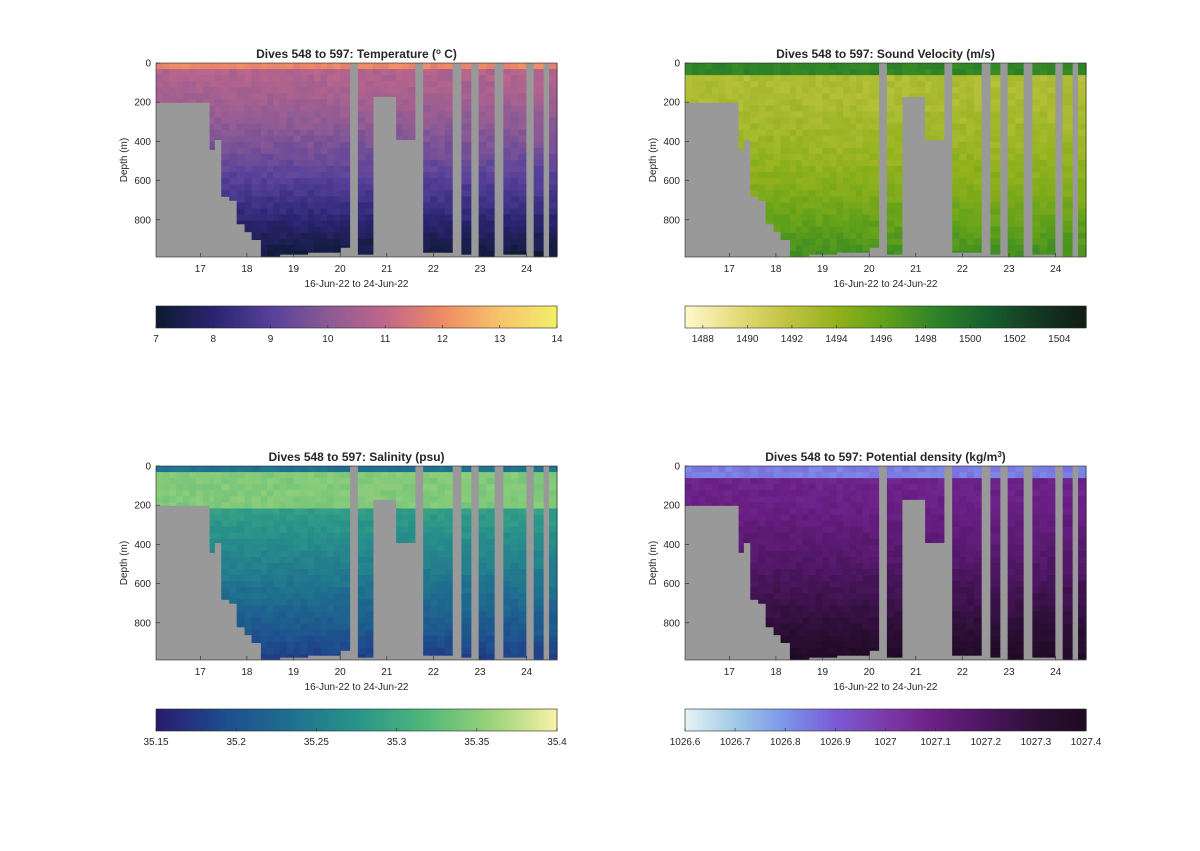 The width and height of the screenshot is (1200, 851). I want to click on colorbar-tick-label: 10, so click(328, 339).